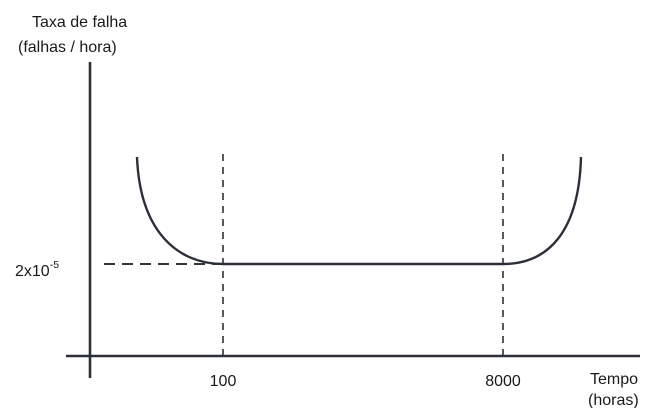 The width and height of the screenshot is (662, 408). I want to click on x-tick-label-8000: 8000, so click(503, 381).